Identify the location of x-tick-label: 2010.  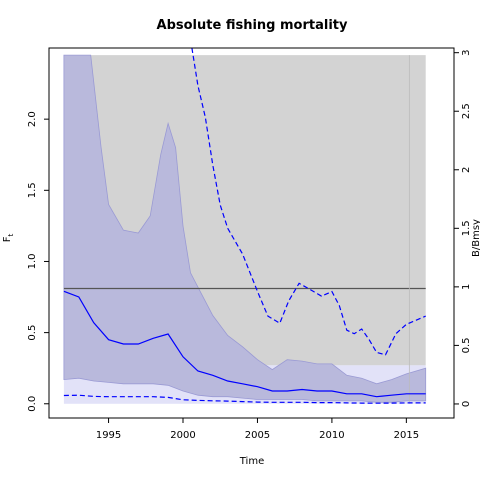
(331, 435).